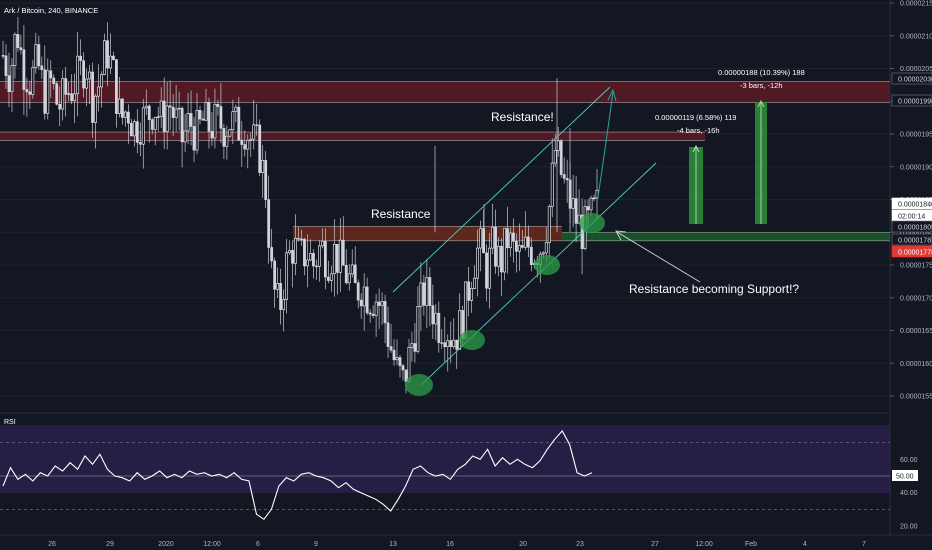 The height and width of the screenshot is (550, 932). Describe the element at coordinates (915, 205) in the screenshot. I see `price-marker-label: 0.00001840` at that location.